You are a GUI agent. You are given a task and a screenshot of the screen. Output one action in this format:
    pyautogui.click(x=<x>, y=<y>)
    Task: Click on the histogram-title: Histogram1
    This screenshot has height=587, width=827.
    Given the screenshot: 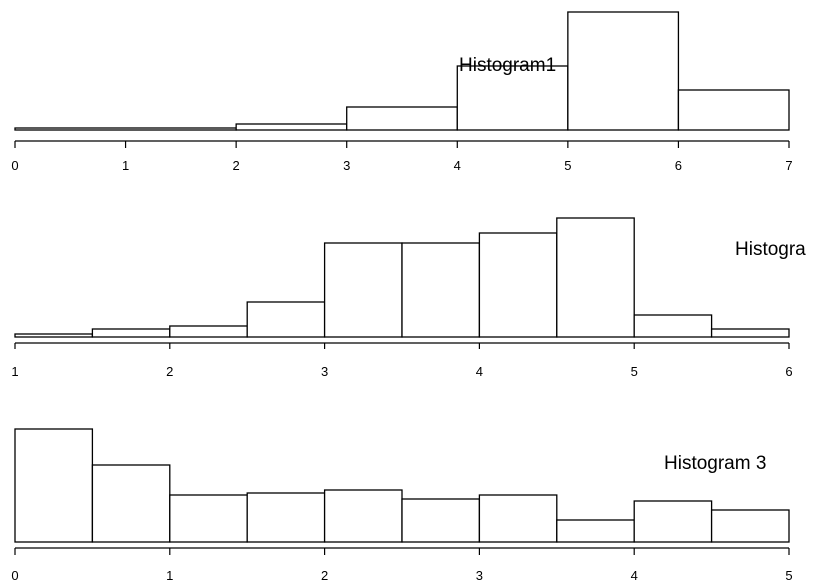 What is the action you would take?
    pyautogui.click(x=507, y=65)
    